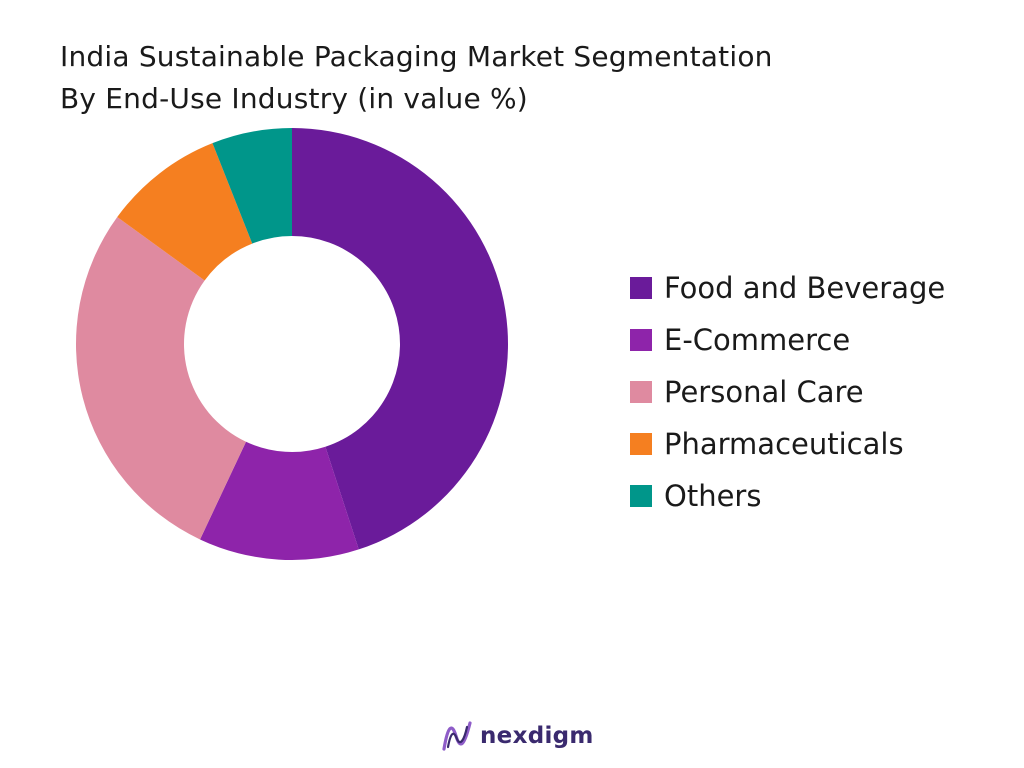 The image size is (1024, 768). I want to click on legend-label: Food and Beverage, so click(805, 288).